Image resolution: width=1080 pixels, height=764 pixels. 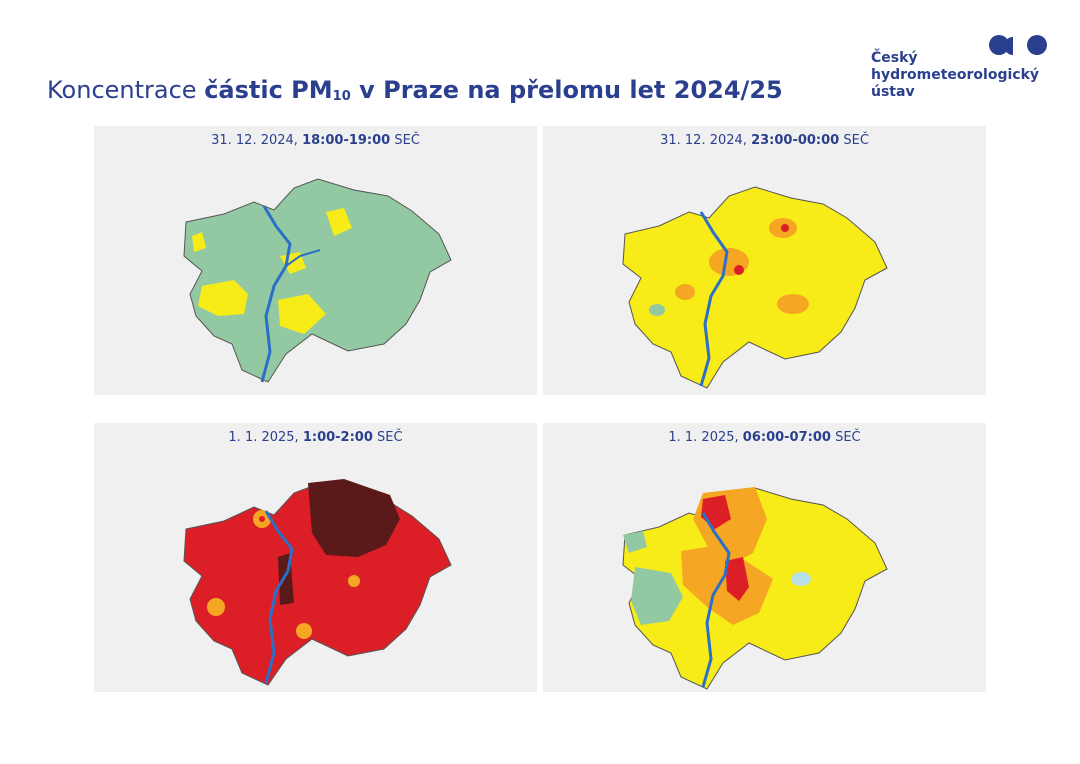 What do you see at coordinates (786, 437) in the screenshot?
I see `panel-time: 06:00-07:00` at bounding box center [786, 437].